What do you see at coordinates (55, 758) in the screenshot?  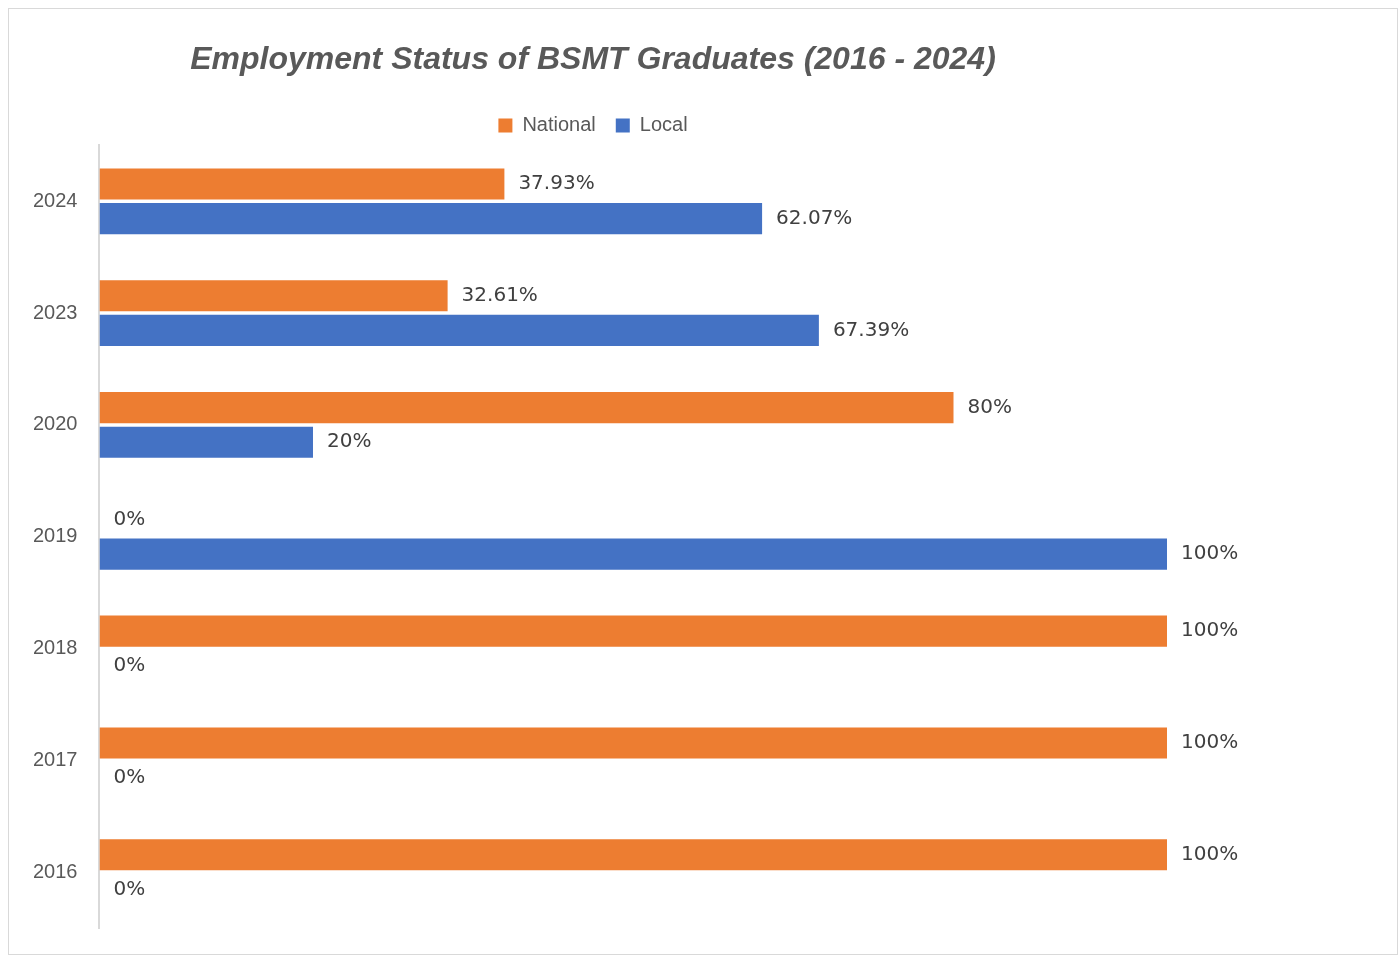 I see `y-tick-label: 2017` at bounding box center [55, 758].